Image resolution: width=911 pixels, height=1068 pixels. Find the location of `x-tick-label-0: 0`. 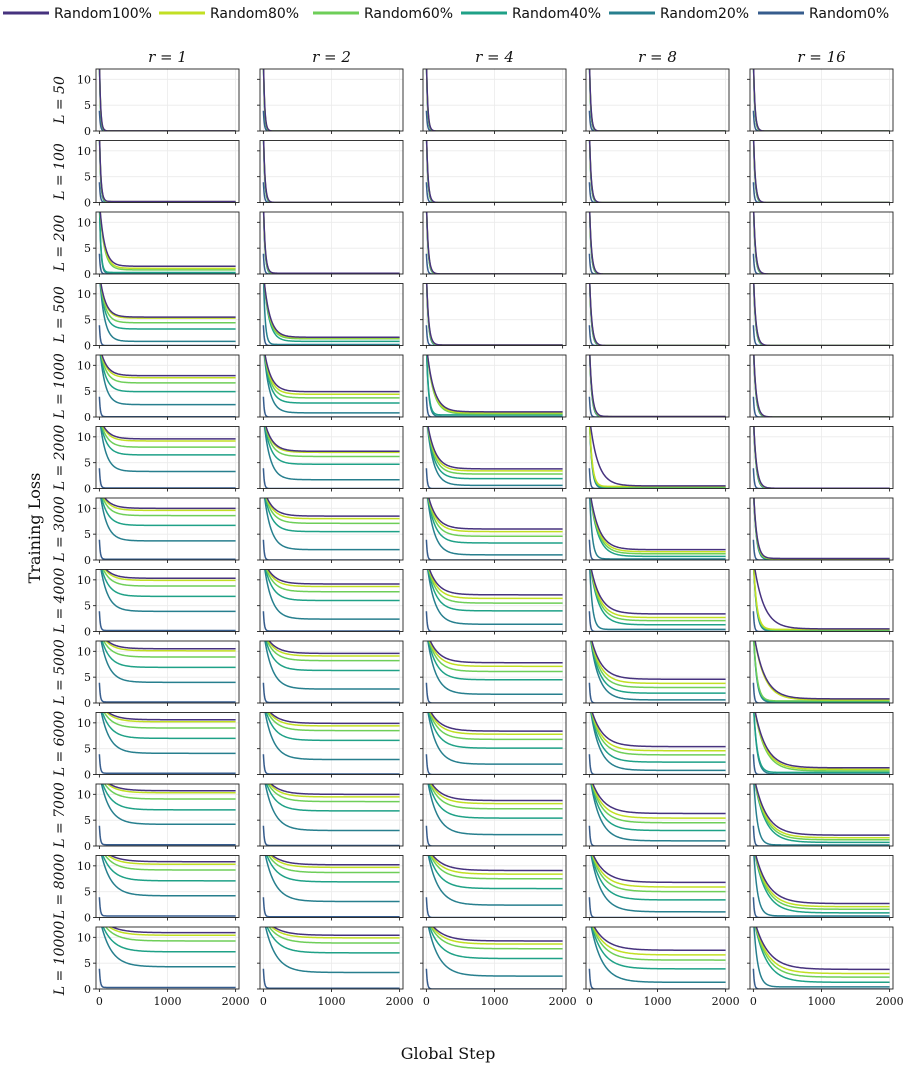

x-tick-label-0: 0 is located at coordinates (99, 1001).